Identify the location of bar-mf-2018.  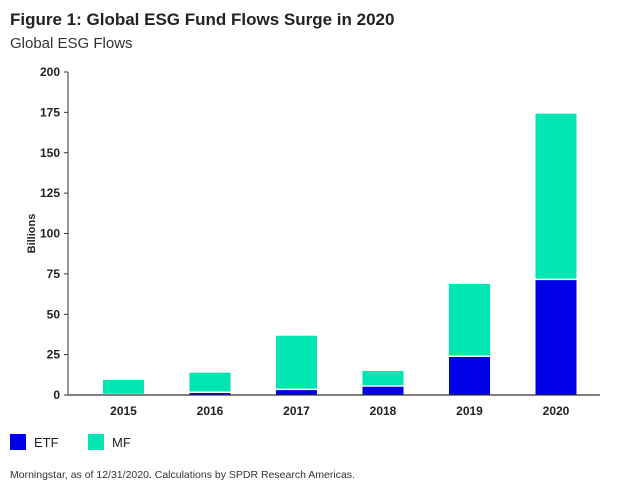
(383, 378).